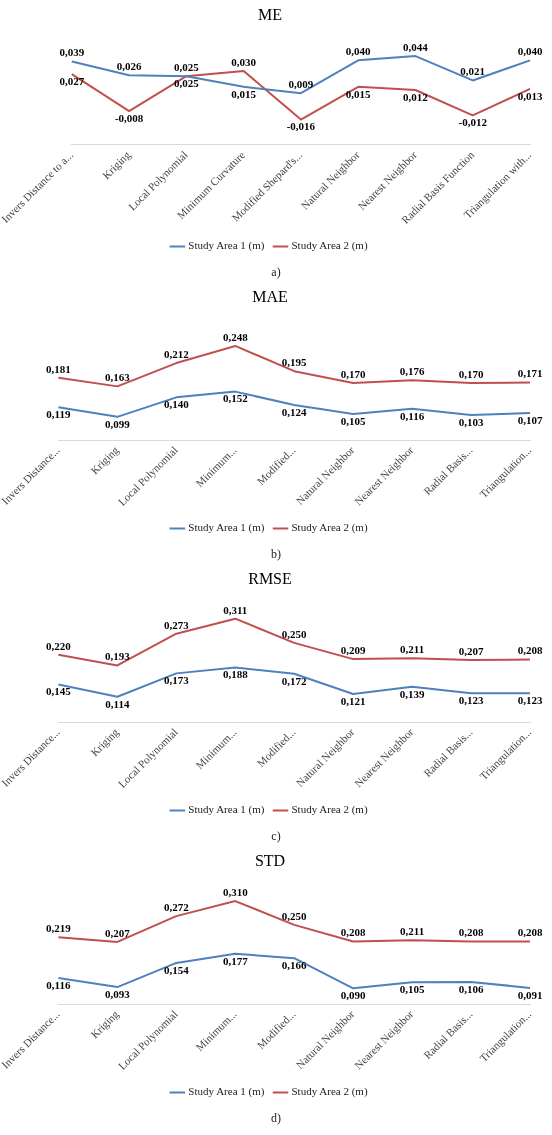 This screenshot has height=1135, width=552. I want to click on data-label: 0,195, so click(294, 362).